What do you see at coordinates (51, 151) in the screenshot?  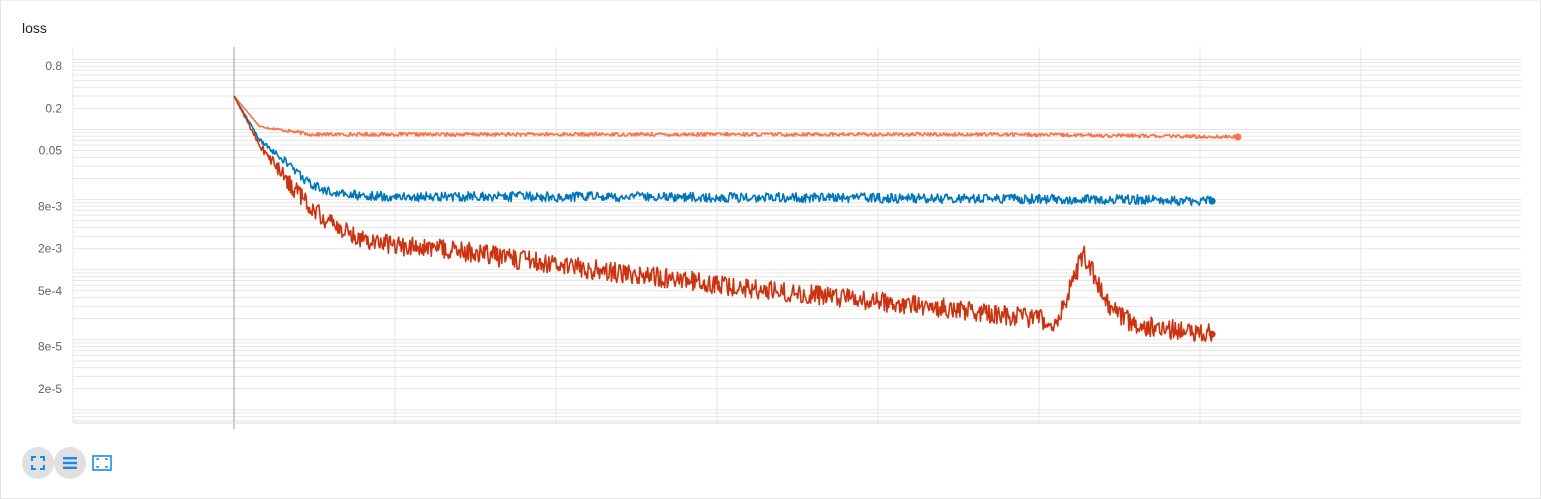 I see `y-tick-label: 0.05` at bounding box center [51, 151].